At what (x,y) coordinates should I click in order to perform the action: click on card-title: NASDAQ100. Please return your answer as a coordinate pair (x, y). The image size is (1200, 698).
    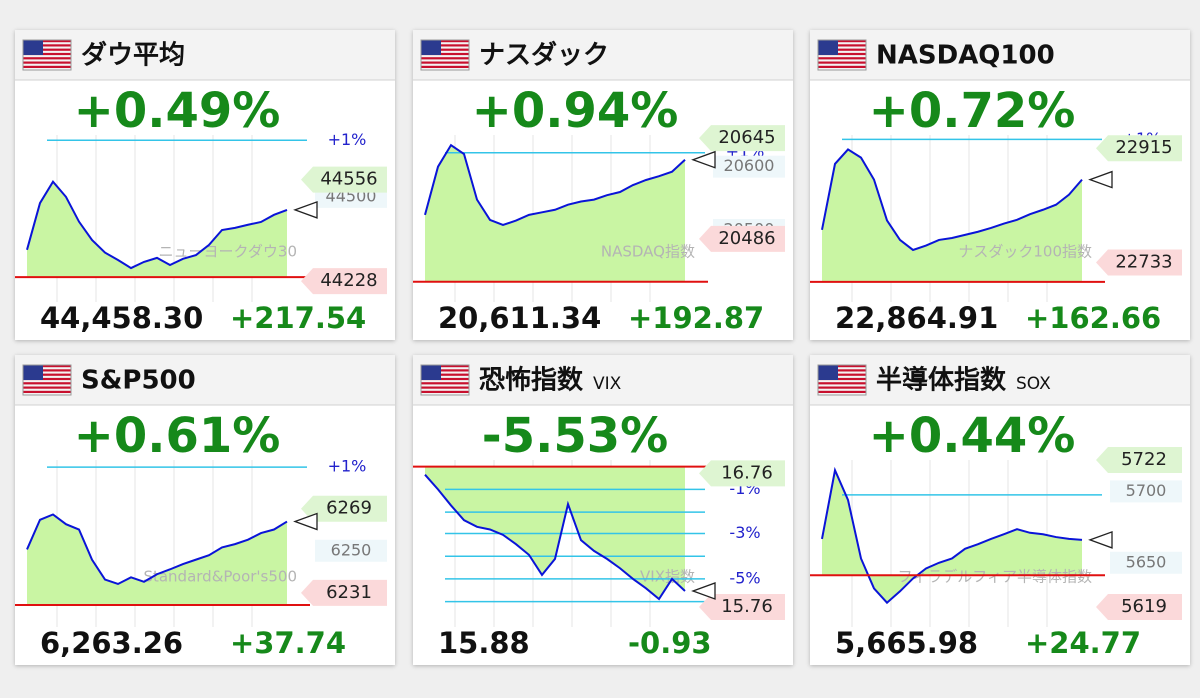
    Looking at the image, I should click on (965, 56).